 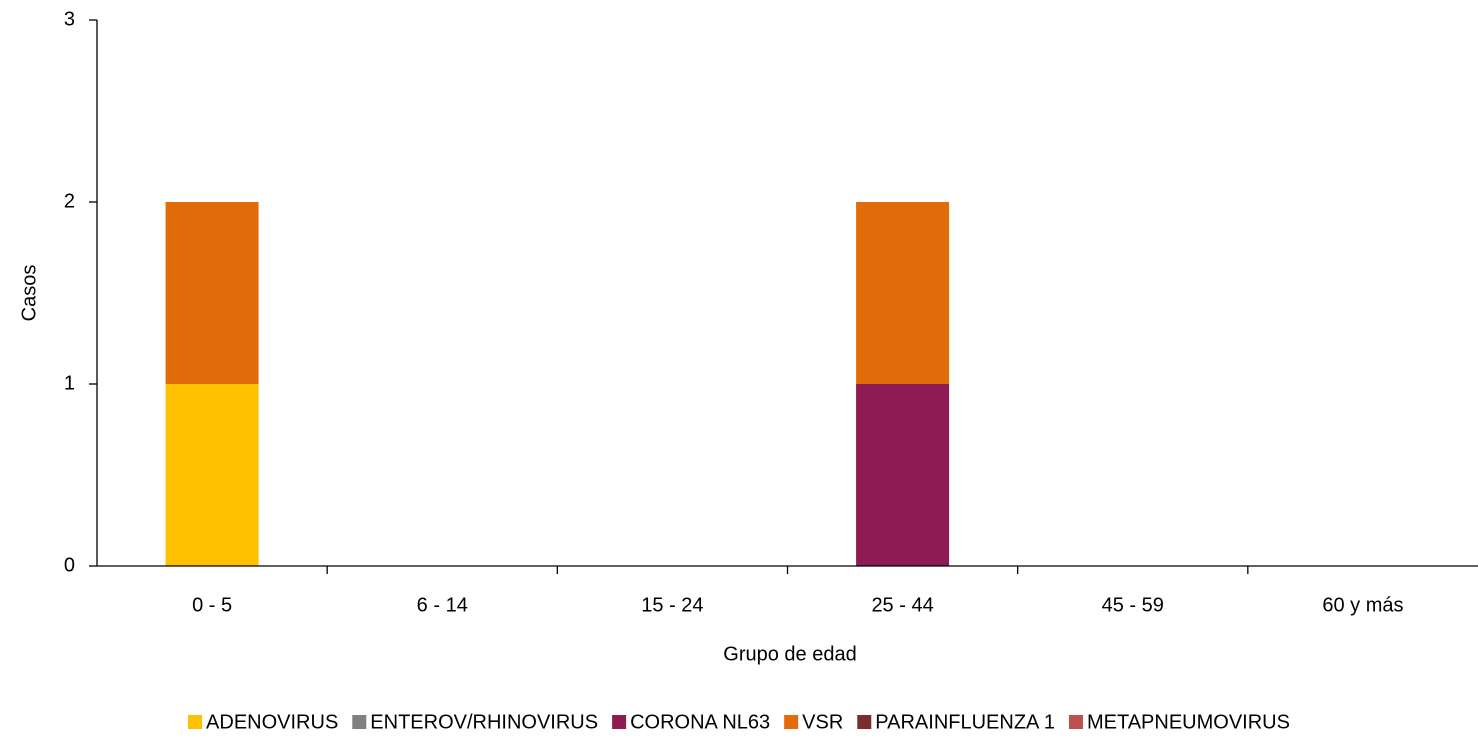 I want to click on x-tick-label: 6 - 14, so click(x=442, y=605).